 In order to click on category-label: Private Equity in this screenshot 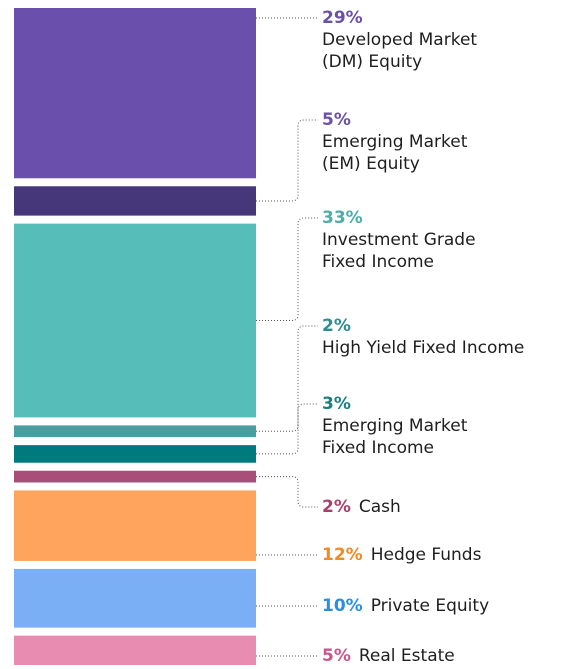, I will do `click(430, 606)`.